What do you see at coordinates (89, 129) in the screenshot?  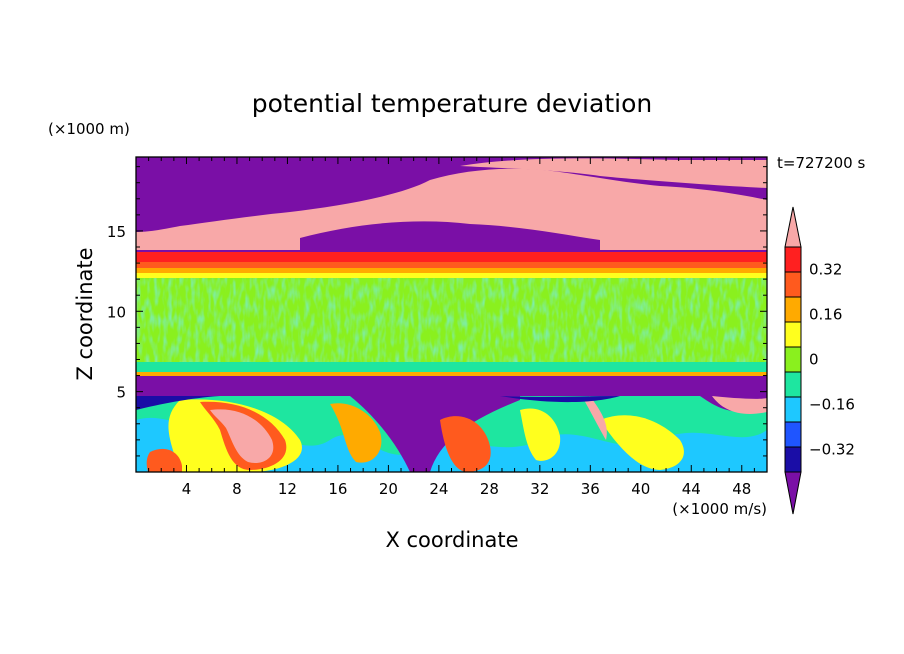 I see `y-unit-label: (×1000 m)` at bounding box center [89, 129].